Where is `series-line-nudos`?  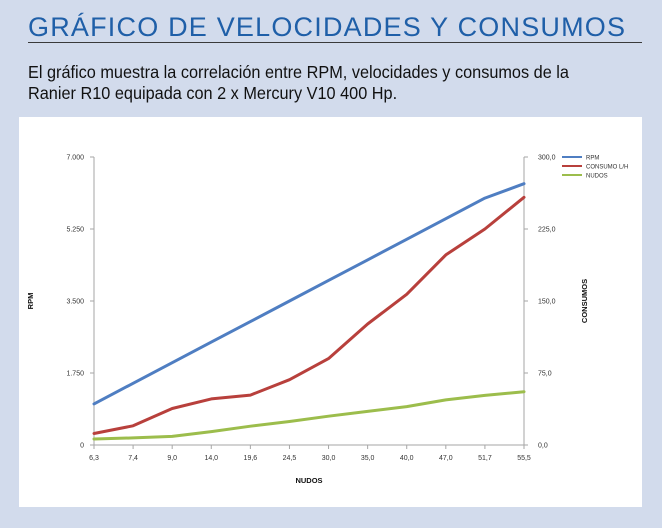
series-line-nudos is located at coordinates (309, 415).